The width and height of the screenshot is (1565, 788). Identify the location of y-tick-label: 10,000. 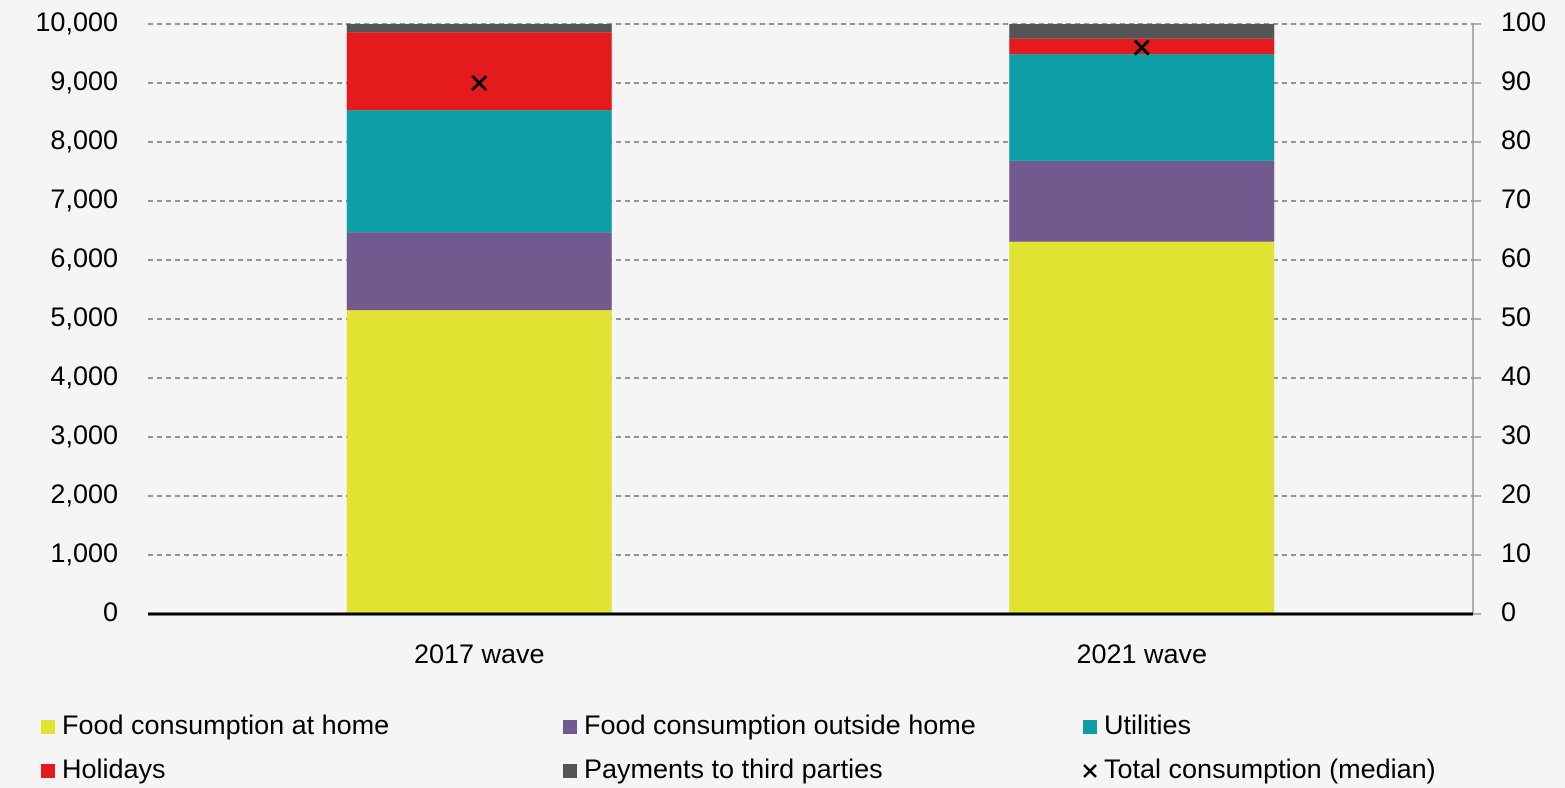
(76, 22).